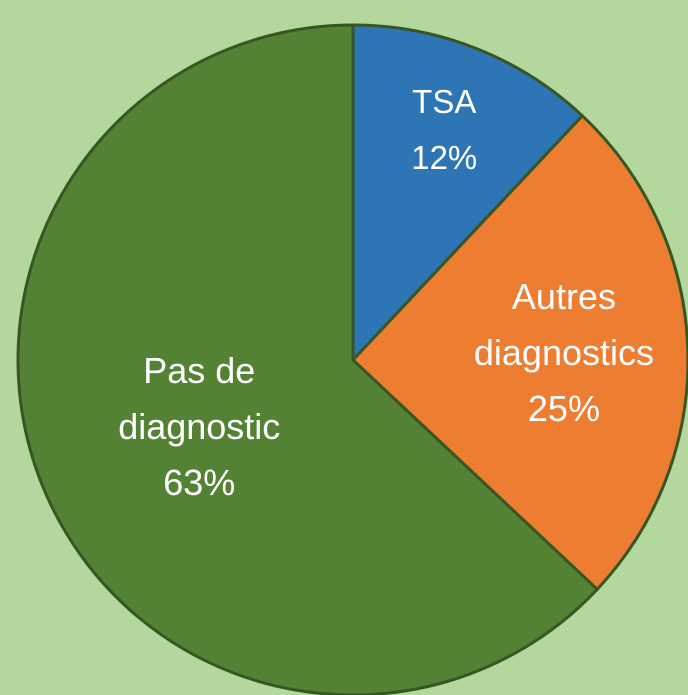 This screenshot has width=688, height=695. What do you see at coordinates (444, 130) in the screenshot?
I see `slice-label: TSA 12%` at bounding box center [444, 130].